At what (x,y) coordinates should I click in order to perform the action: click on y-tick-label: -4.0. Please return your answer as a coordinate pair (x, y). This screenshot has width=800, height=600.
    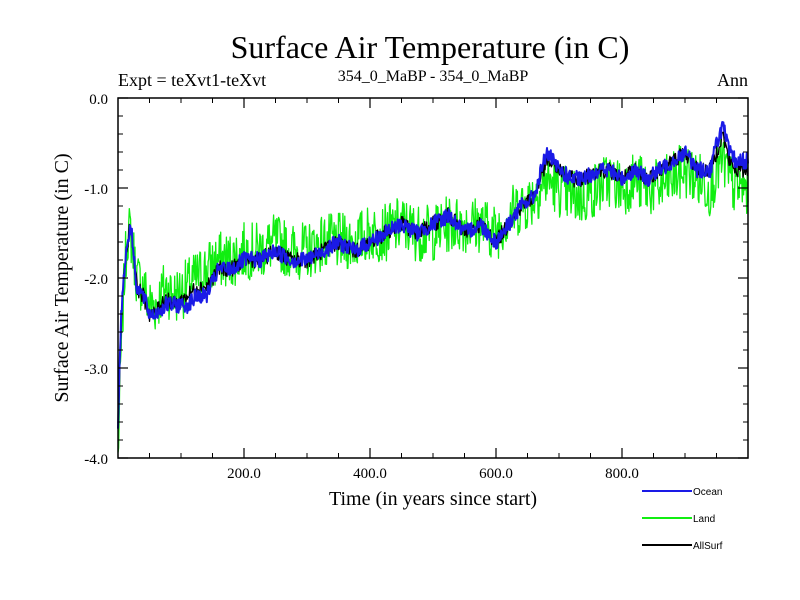
    Looking at the image, I should click on (96, 460).